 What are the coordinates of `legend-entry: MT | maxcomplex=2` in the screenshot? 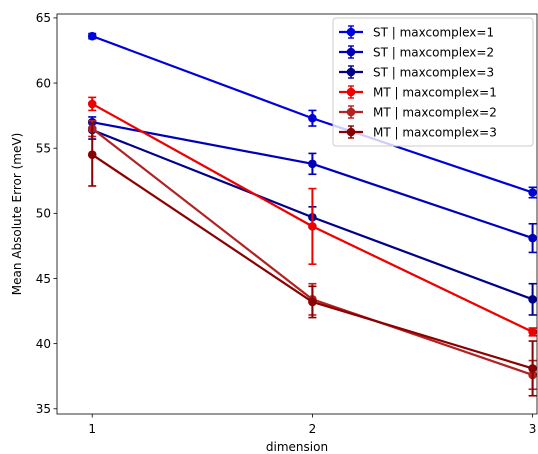 It's located at (418, 112).